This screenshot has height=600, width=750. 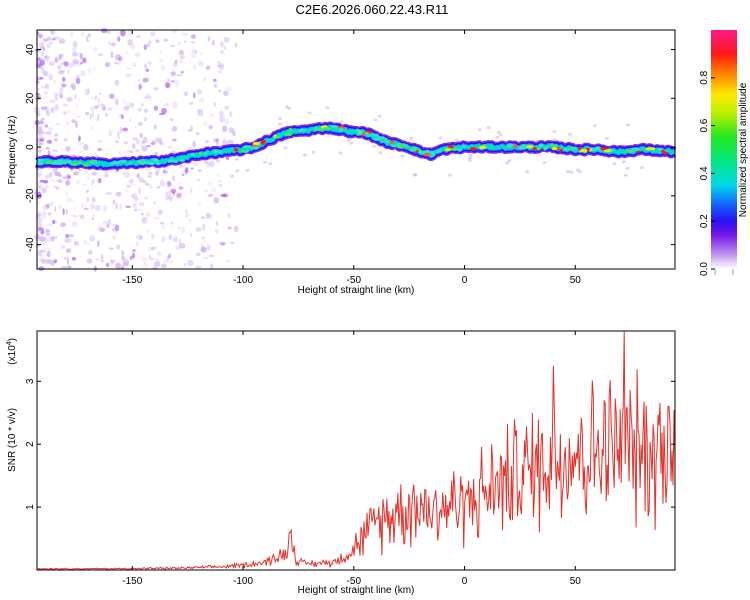 I want to click on snr-exponent-base: (x10, so click(x=12, y=355).